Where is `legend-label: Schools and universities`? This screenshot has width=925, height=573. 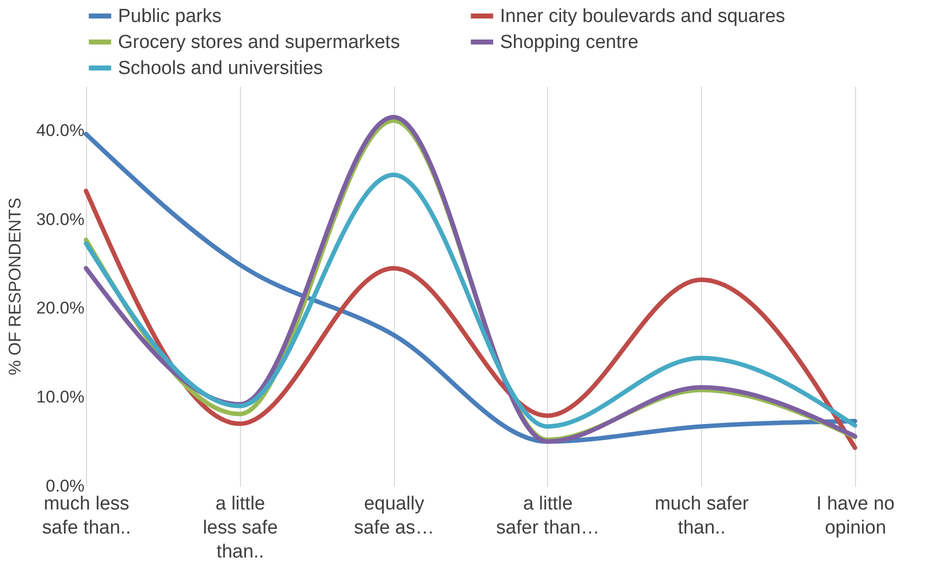
legend-label: Schools and universities is located at coordinates (220, 68).